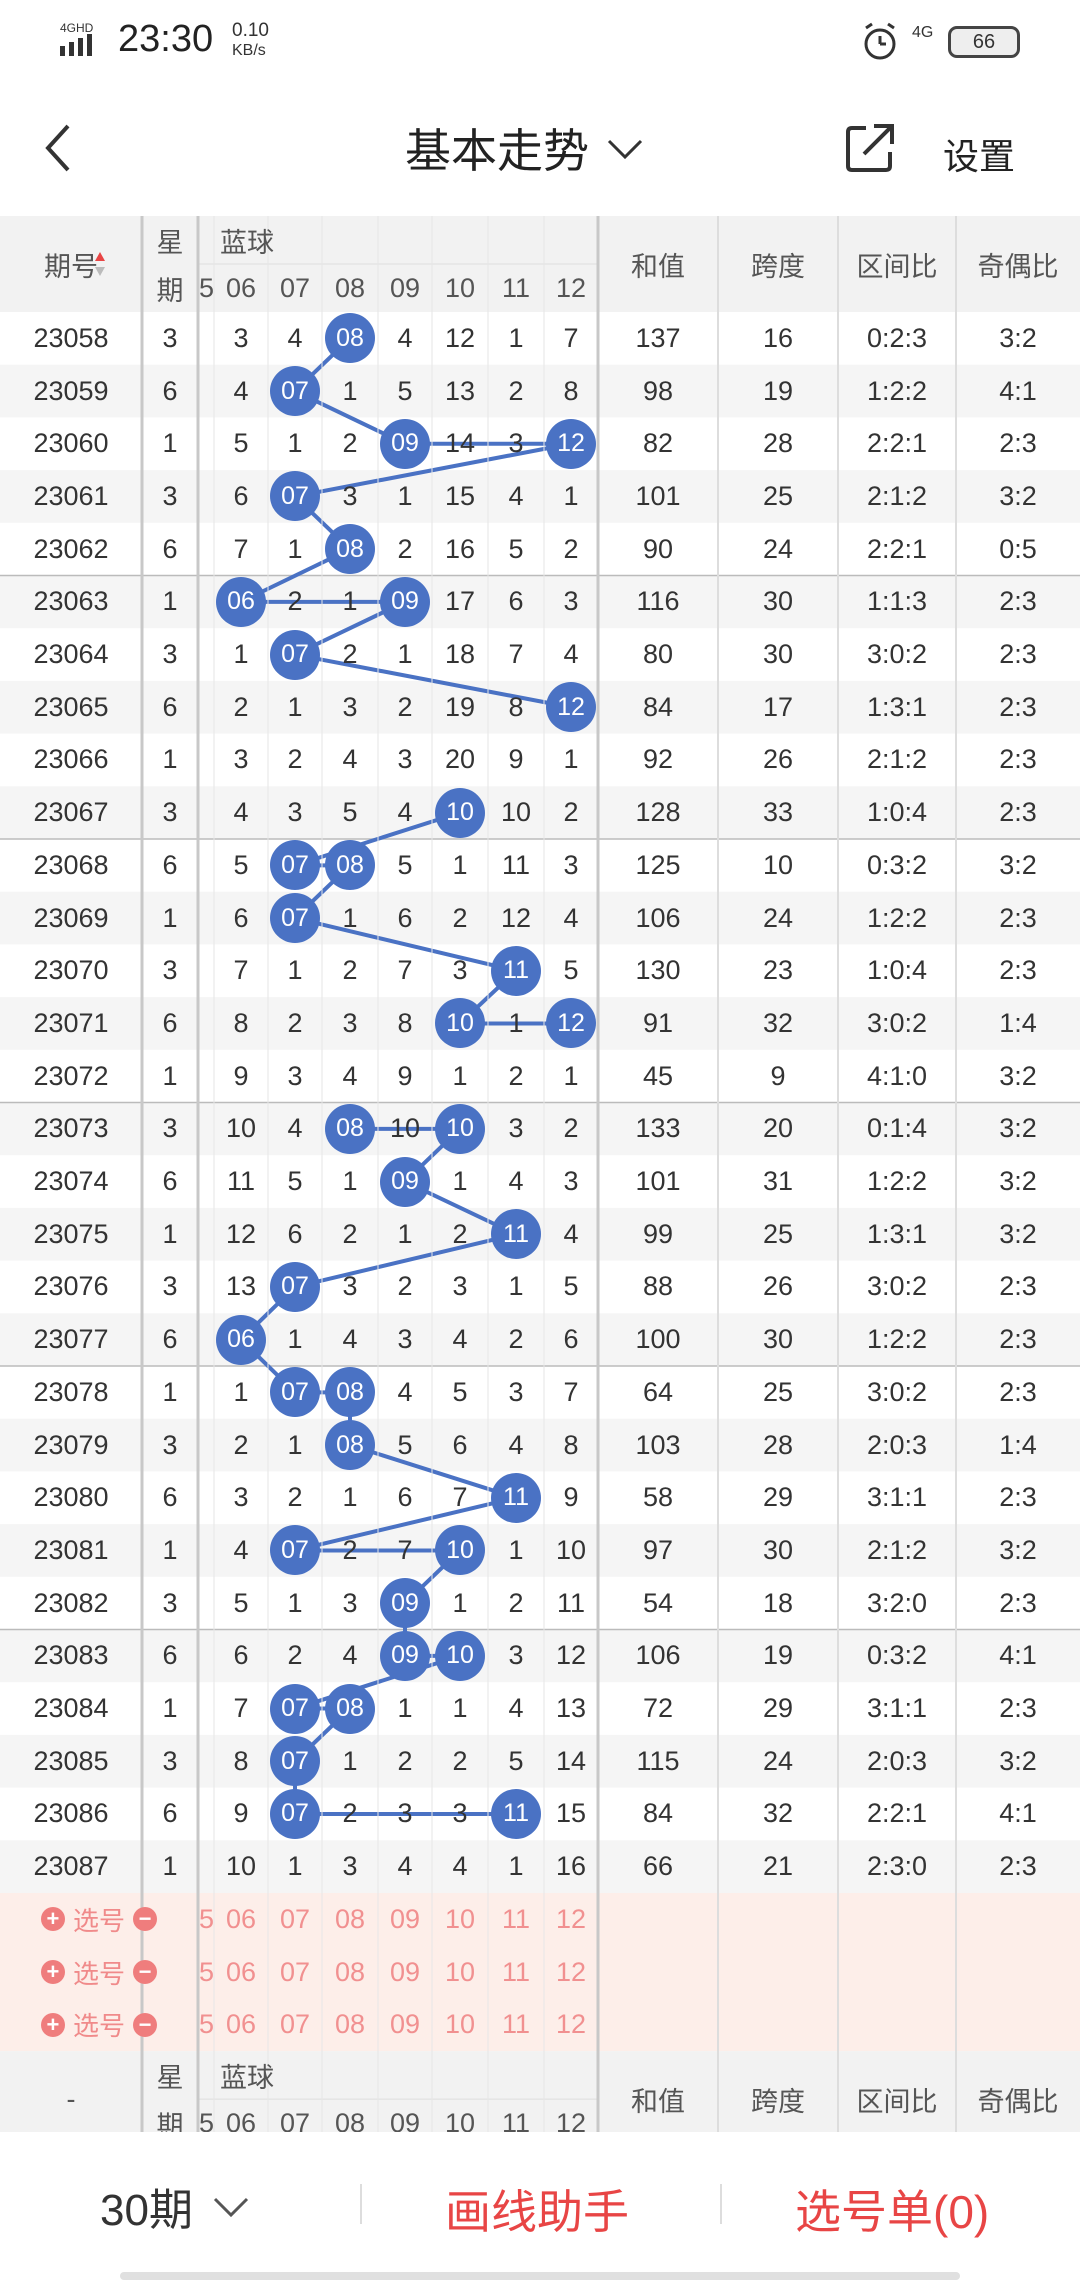  What do you see at coordinates (778, 1602) in the screenshot?
I see `span-cell: 18` at bounding box center [778, 1602].